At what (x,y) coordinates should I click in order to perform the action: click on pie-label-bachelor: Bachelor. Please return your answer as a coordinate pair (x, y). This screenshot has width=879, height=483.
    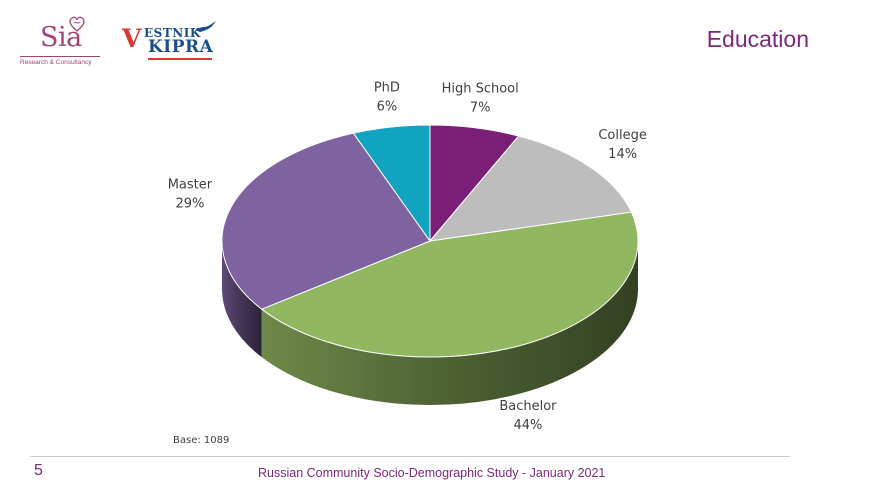
    Looking at the image, I should click on (528, 406).